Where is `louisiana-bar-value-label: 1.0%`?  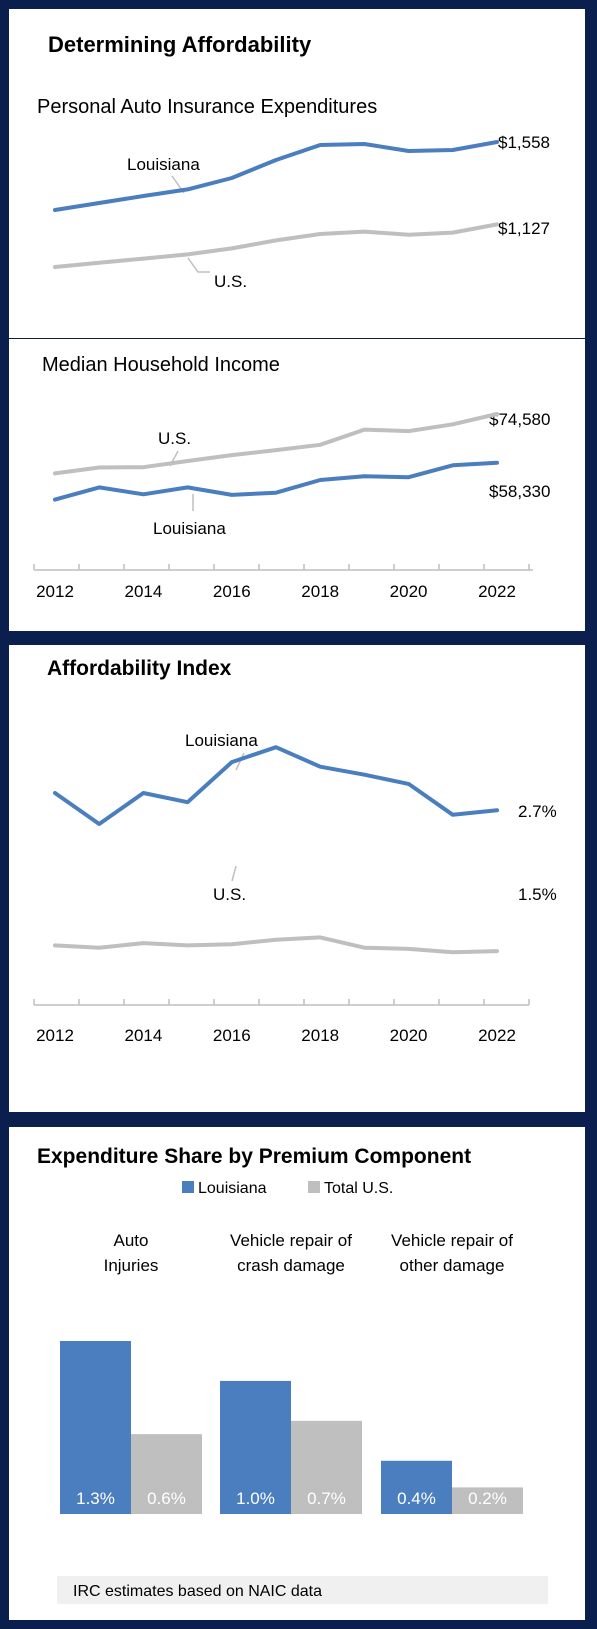 louisiana-bar-value-label: 1.0% is located at coordinates (255, 1498).